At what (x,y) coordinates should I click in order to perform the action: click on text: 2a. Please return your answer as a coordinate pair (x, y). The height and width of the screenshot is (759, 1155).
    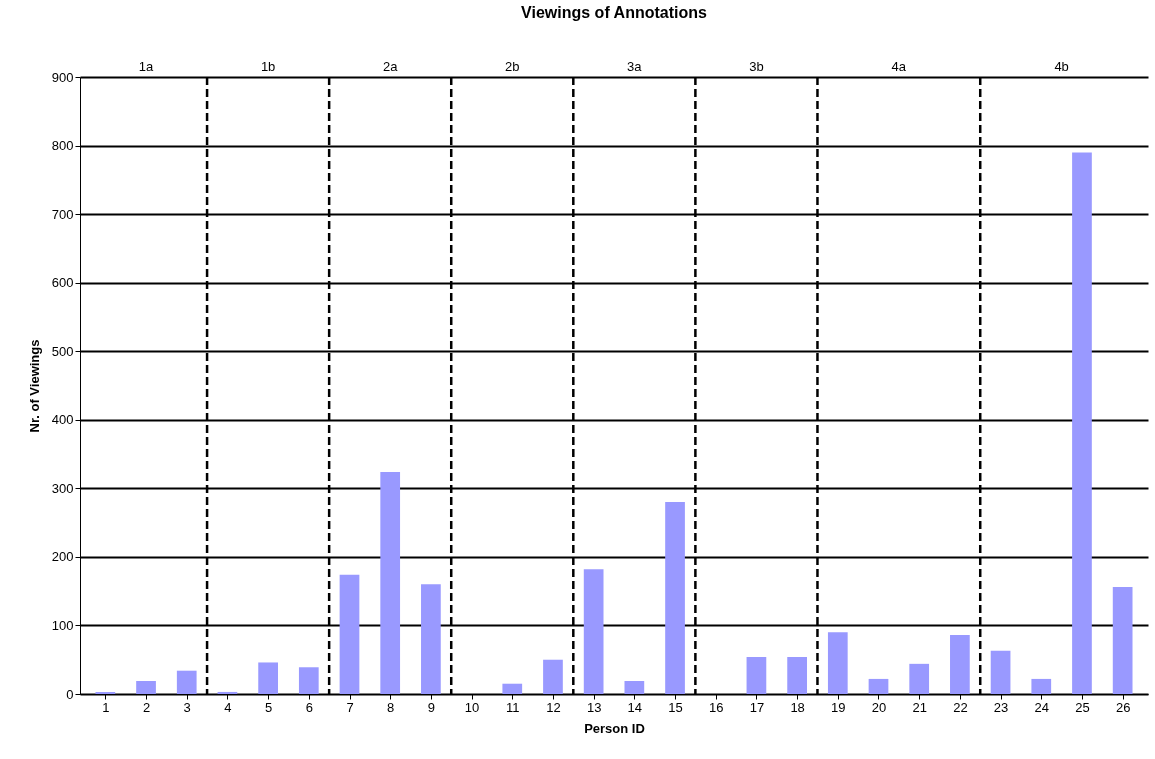
    Looking at the image, I should click on (390, 66).